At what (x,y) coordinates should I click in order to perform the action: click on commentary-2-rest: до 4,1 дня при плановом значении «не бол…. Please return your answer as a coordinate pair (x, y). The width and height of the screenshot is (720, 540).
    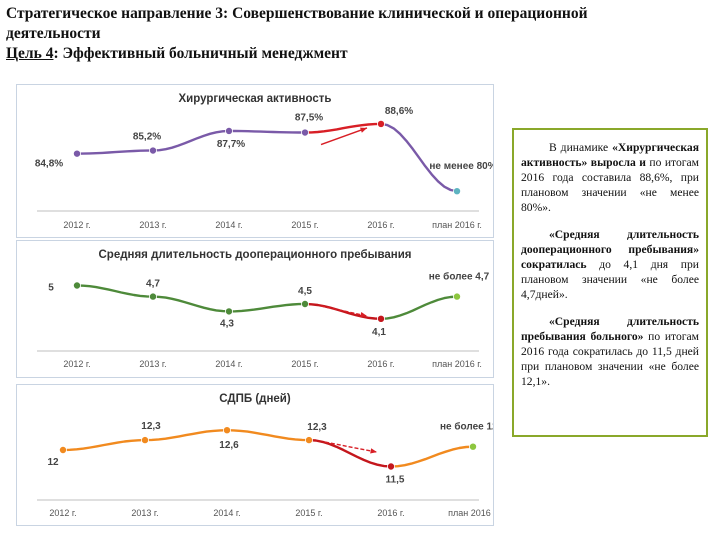
    Looking at the image, I should click on (610, 279).